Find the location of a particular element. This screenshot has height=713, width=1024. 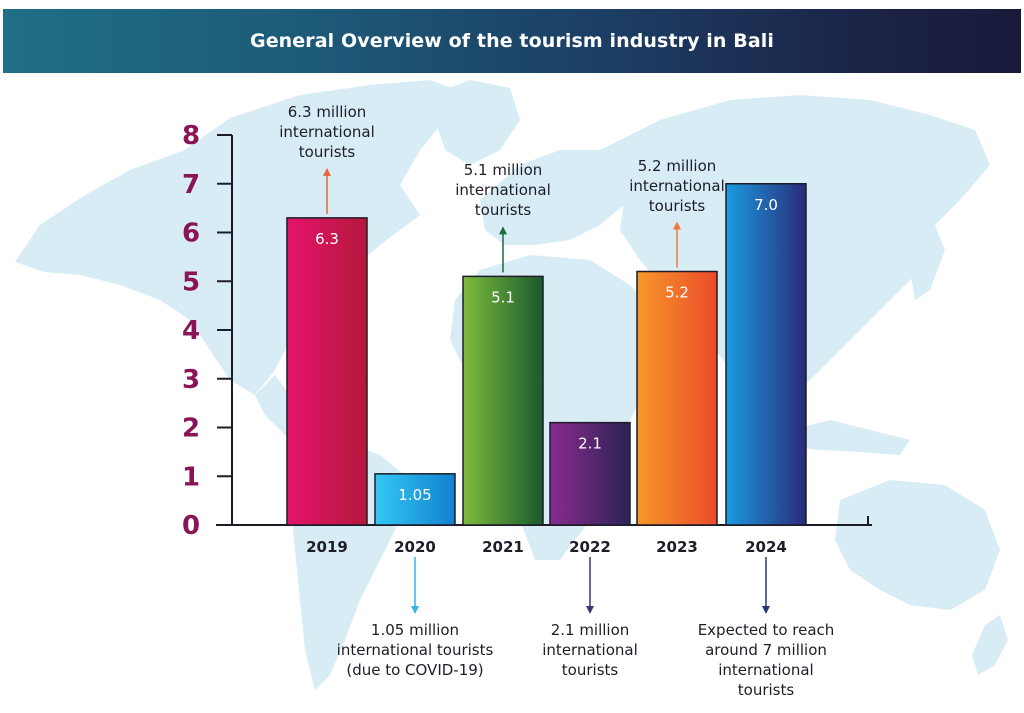

annotation-line: 5.1 million is located at coordinates (503, 170).